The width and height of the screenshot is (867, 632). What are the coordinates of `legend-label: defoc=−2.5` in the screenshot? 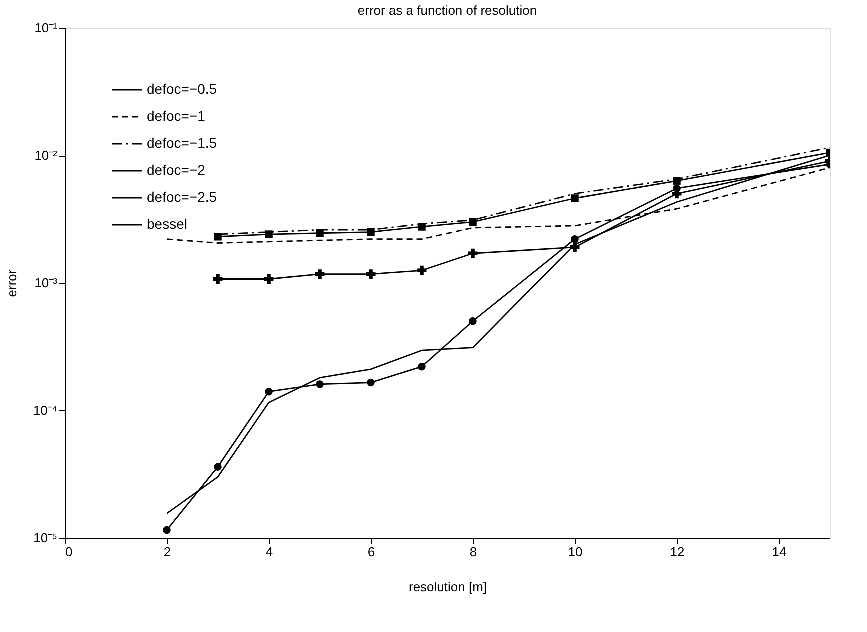 It's located at (182, 197).